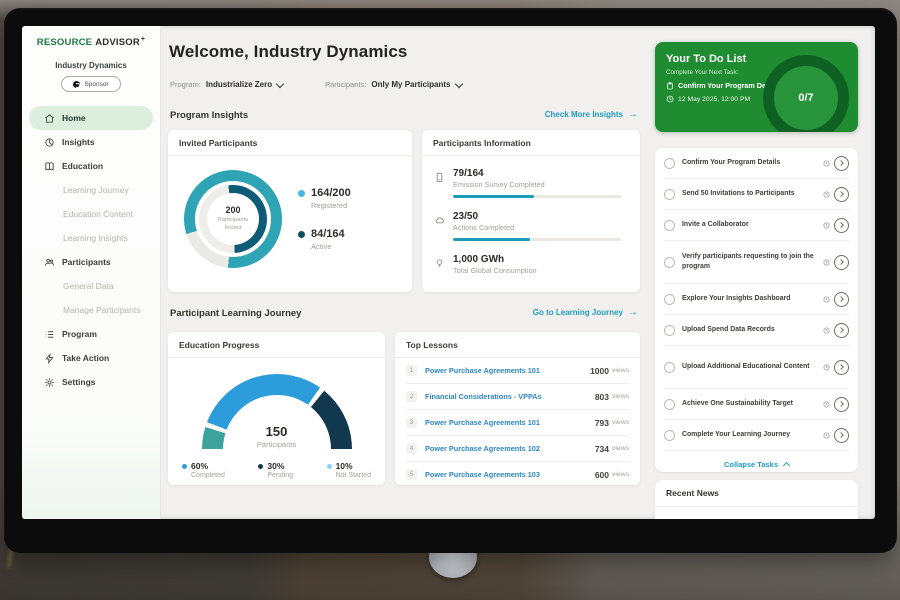 This screenshot has width=900, height=600. I want to click on participants-select: Participants: Only My Participants, so click(394, 84).